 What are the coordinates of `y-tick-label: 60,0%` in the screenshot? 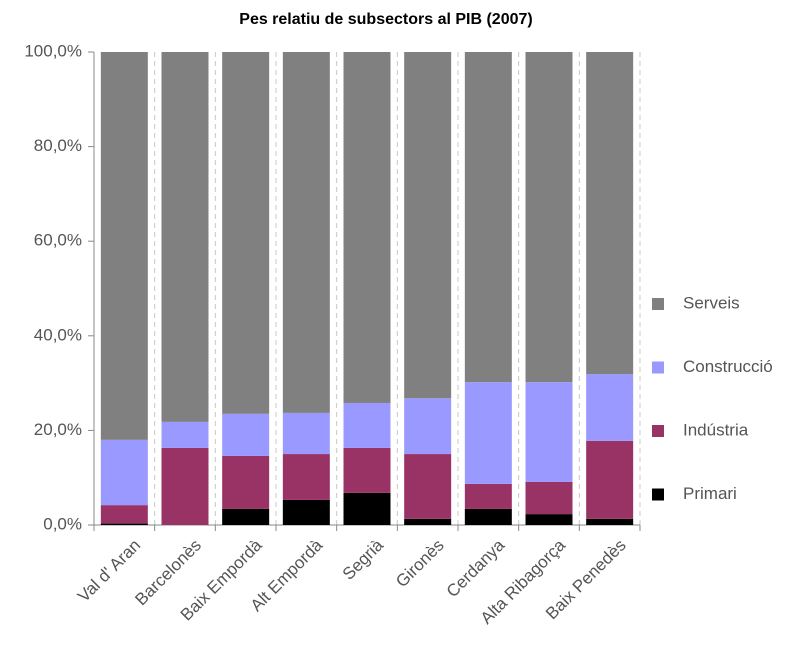 It's located at (58, 240).